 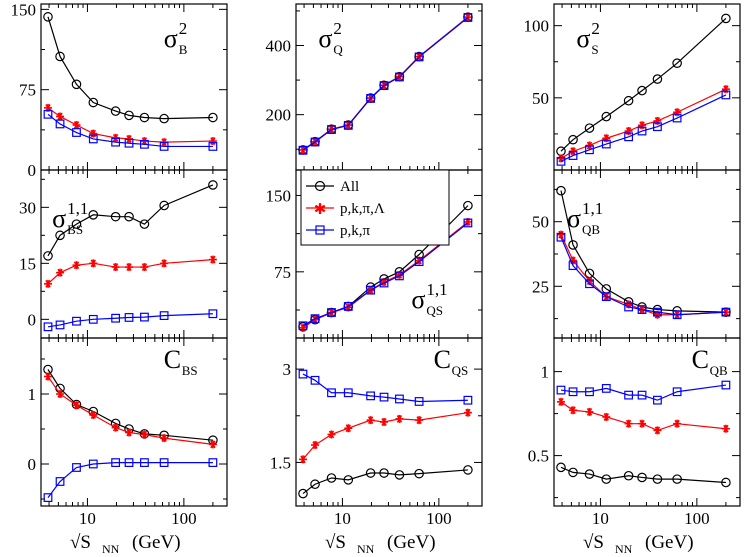 I want to click on x-axis-label: √S, so click(x=335, y=542).